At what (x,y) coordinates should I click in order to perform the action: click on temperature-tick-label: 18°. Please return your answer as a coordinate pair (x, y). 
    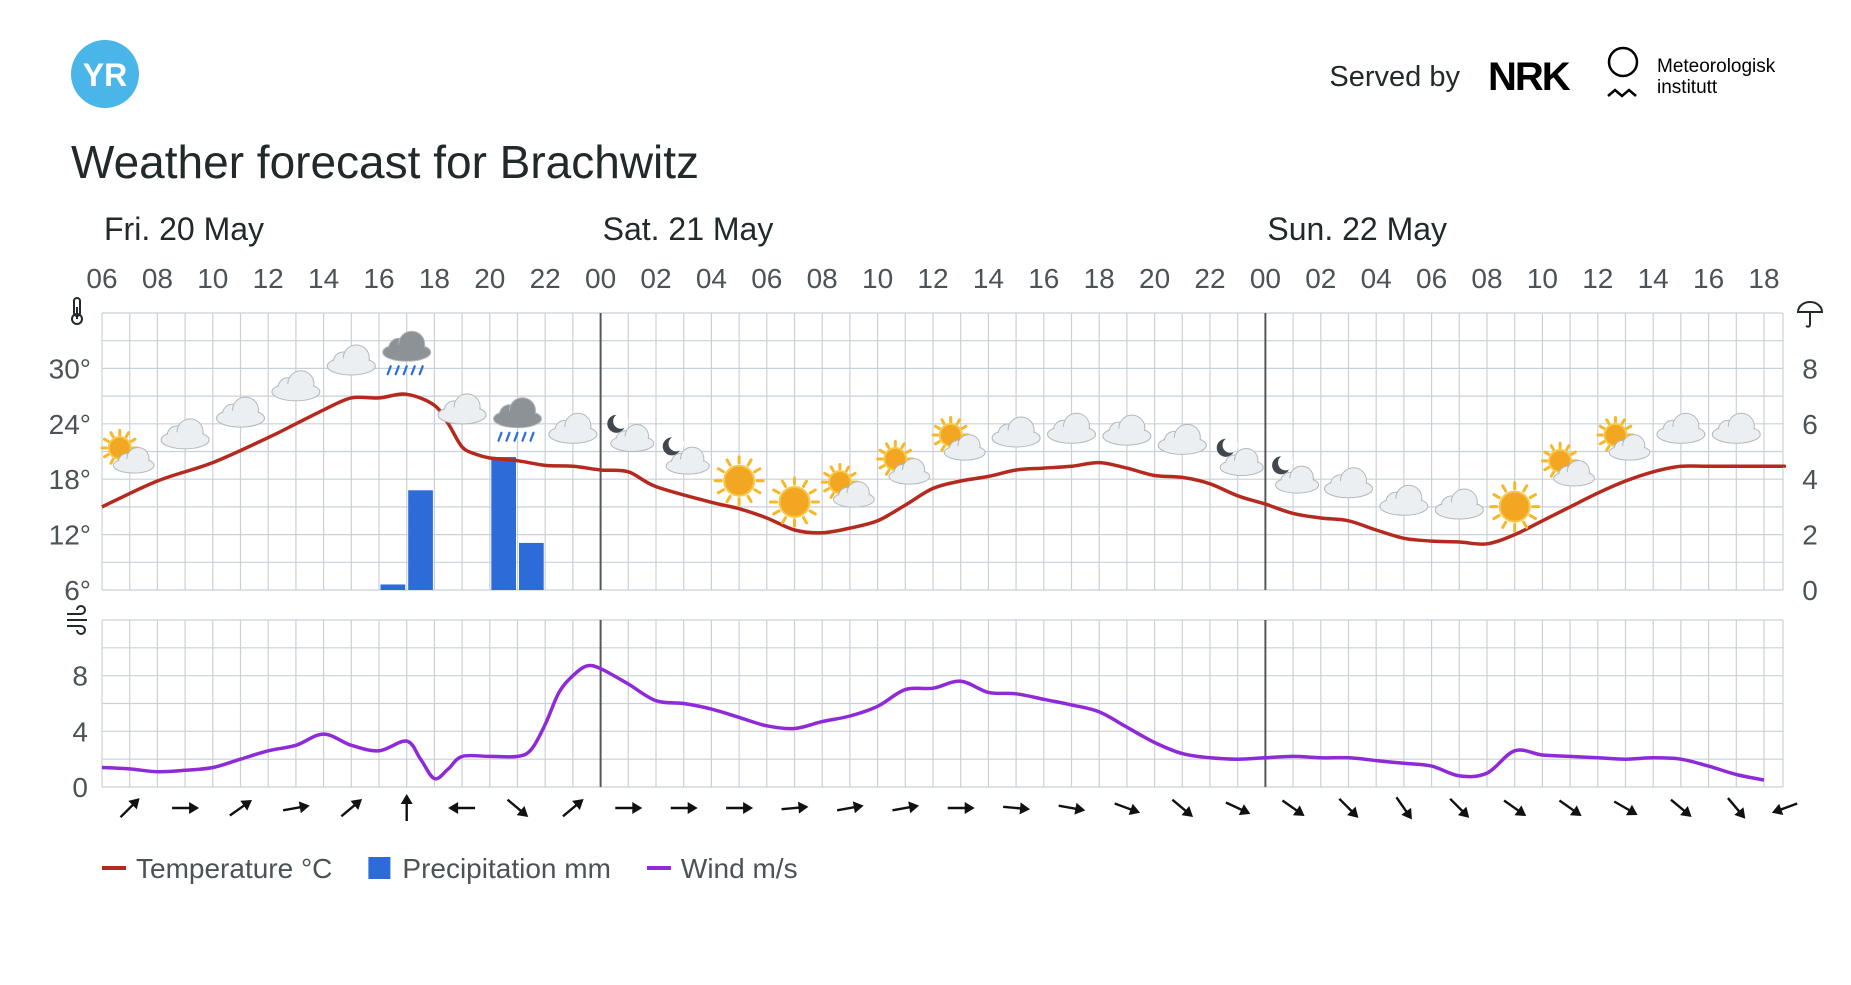
    Looking at the image, I should click on (70, 479).